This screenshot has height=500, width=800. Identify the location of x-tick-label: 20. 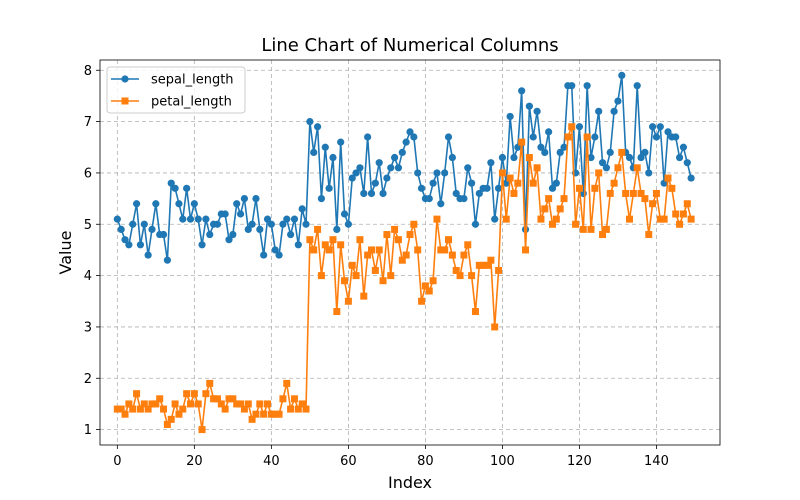
(194, 461).